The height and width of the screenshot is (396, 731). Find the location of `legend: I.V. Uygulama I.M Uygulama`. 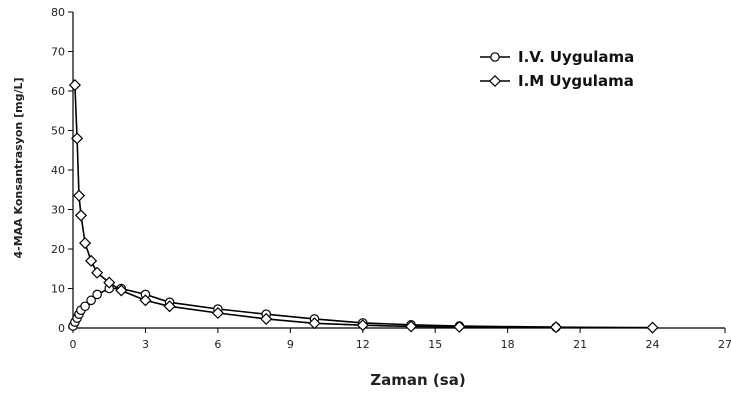

legend: I.V. Uygulama I.M Uygulama is located at coordinates (557, 69).